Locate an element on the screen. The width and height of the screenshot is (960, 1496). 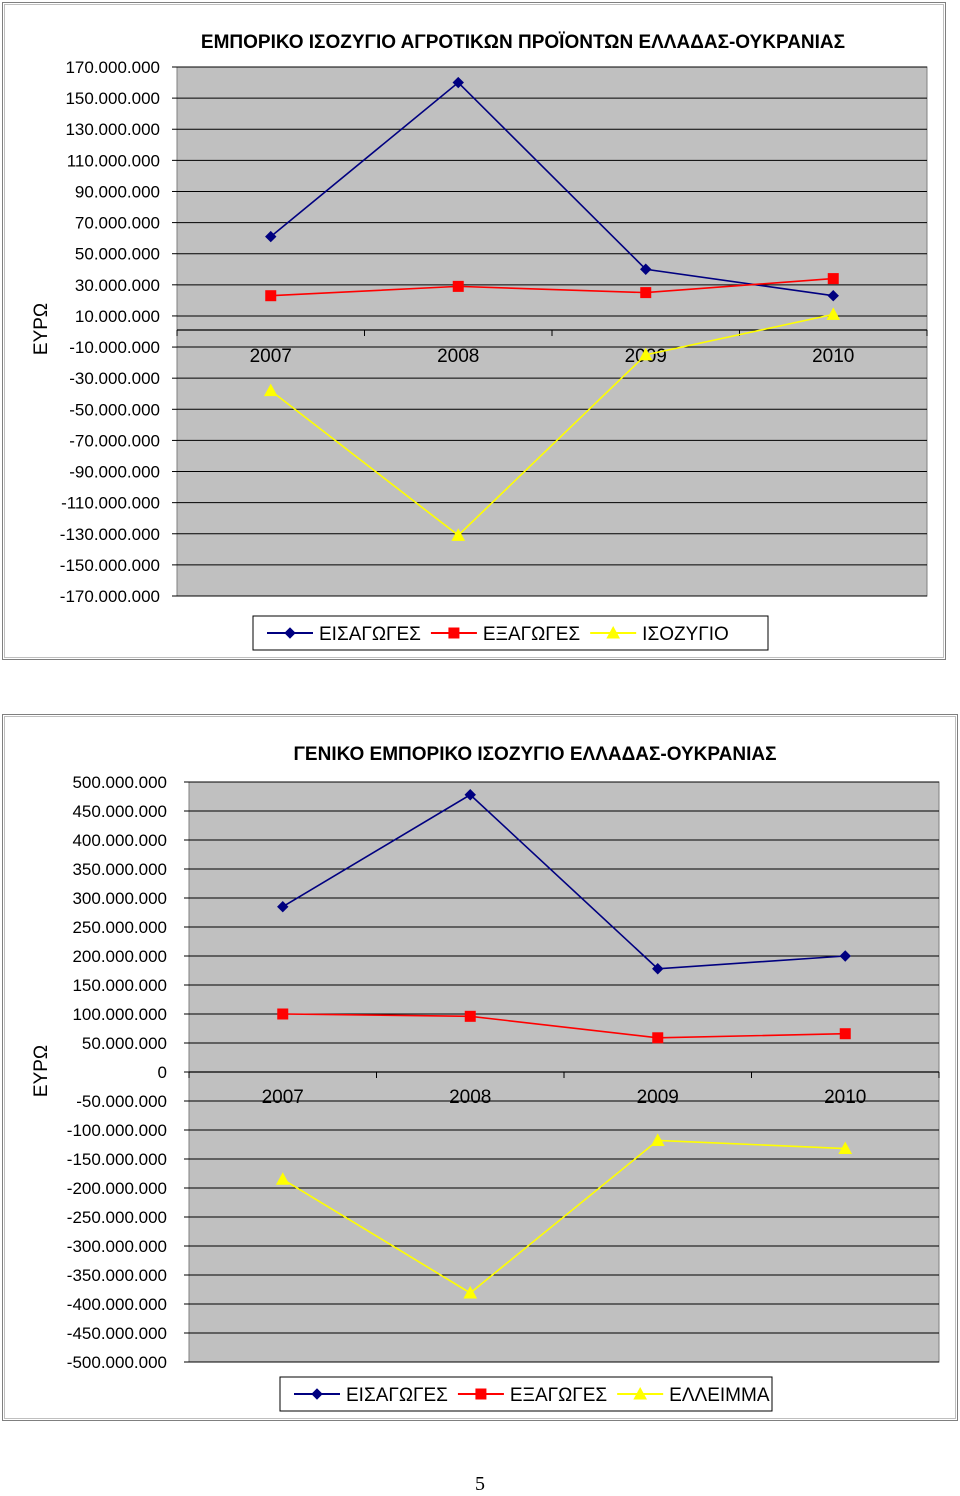
y-tick-label: 130.000.000 is located at coordinates (112, 129).